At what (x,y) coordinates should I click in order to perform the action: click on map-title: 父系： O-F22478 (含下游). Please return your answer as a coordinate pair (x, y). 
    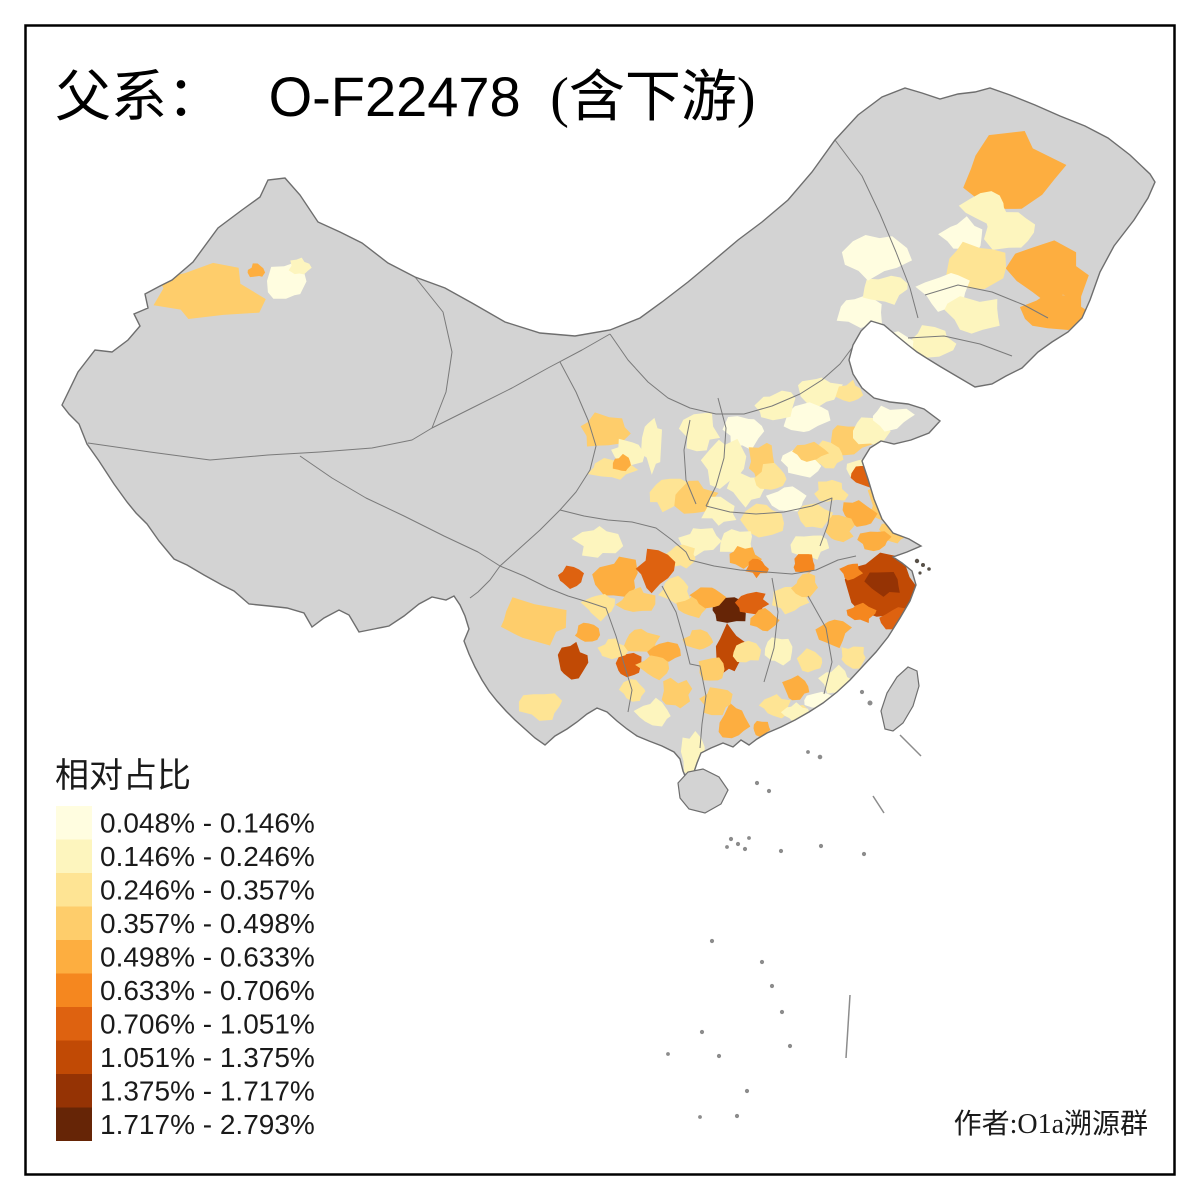
    Looking at the image, I should click on (405, 97).